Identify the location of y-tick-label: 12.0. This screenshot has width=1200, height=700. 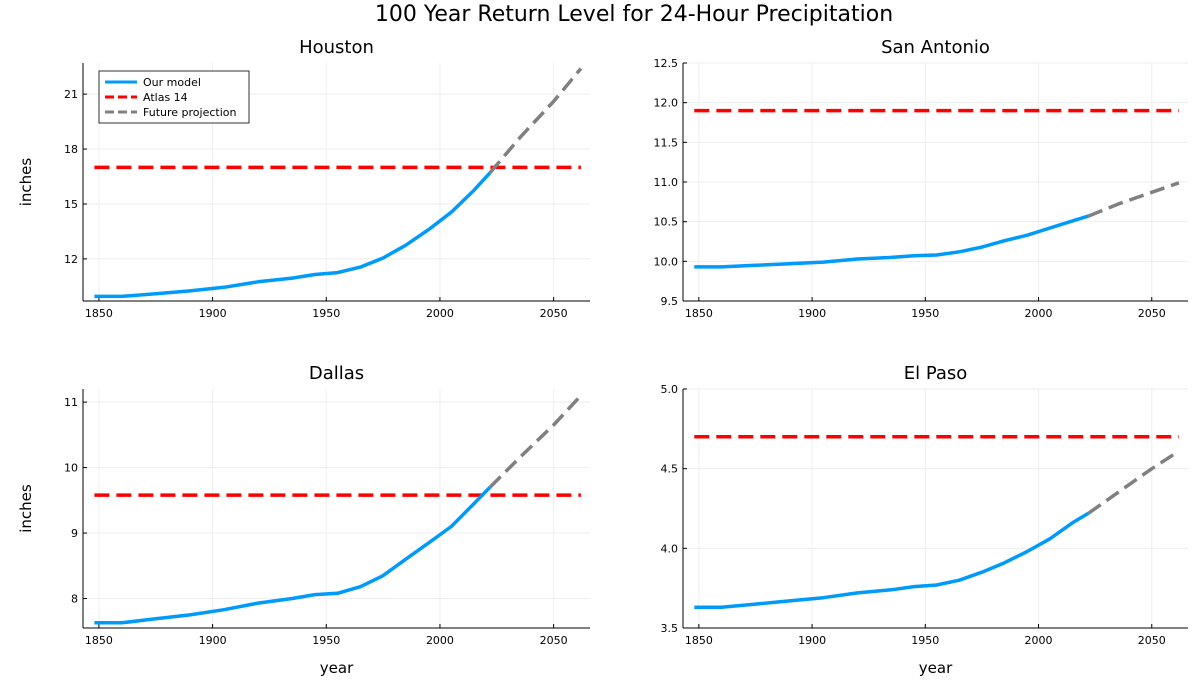
(666, 103).